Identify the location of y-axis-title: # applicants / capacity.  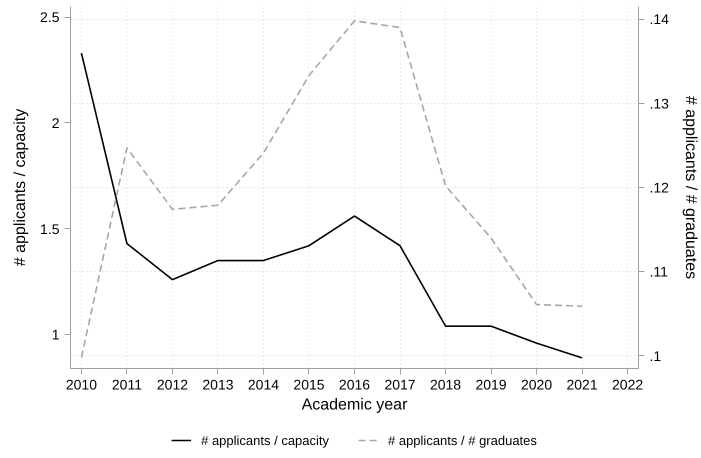
(21, 187).